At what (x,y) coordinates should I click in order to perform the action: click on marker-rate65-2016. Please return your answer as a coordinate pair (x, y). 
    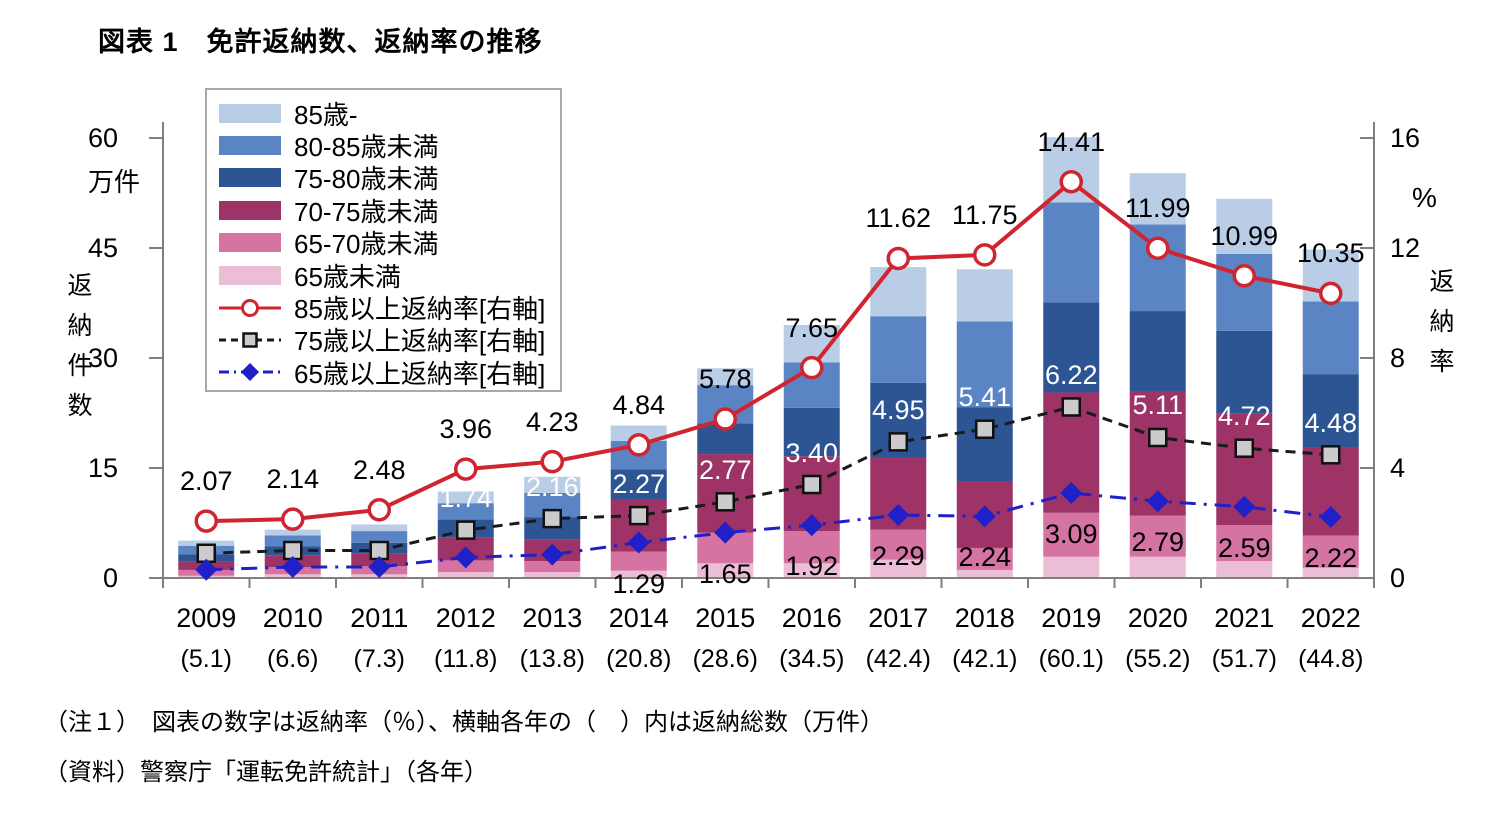
    Looking at the image, I should click on (811, 525).